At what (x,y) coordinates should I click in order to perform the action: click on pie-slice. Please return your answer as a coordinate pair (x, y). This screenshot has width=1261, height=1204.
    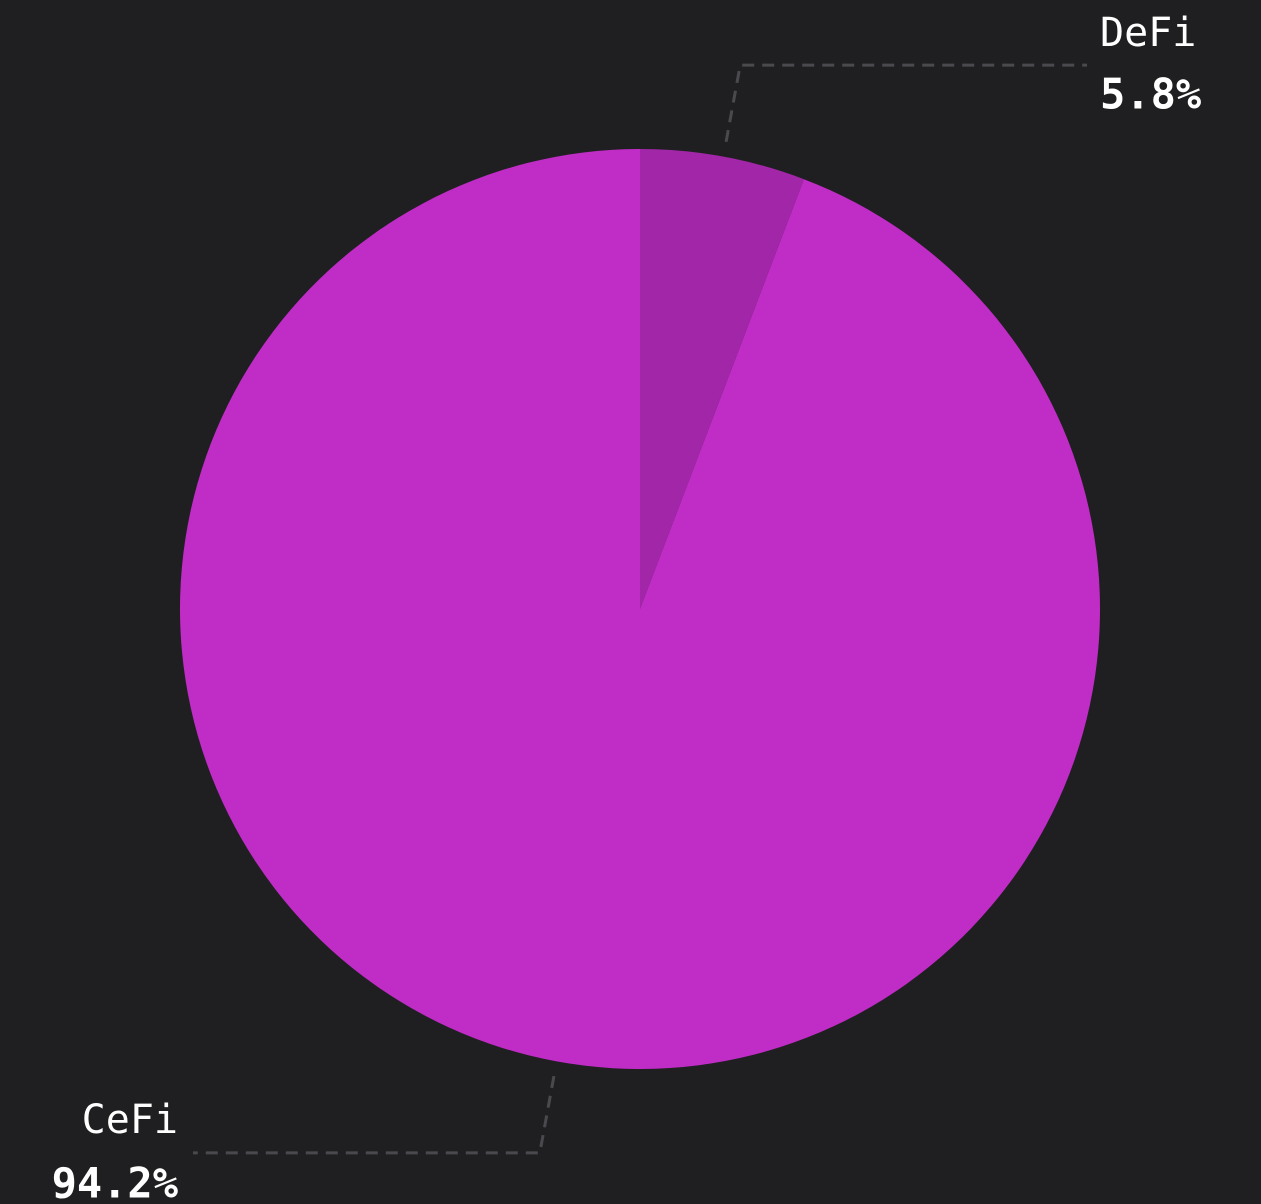
    Looking at the image, I should click on (722, 379).